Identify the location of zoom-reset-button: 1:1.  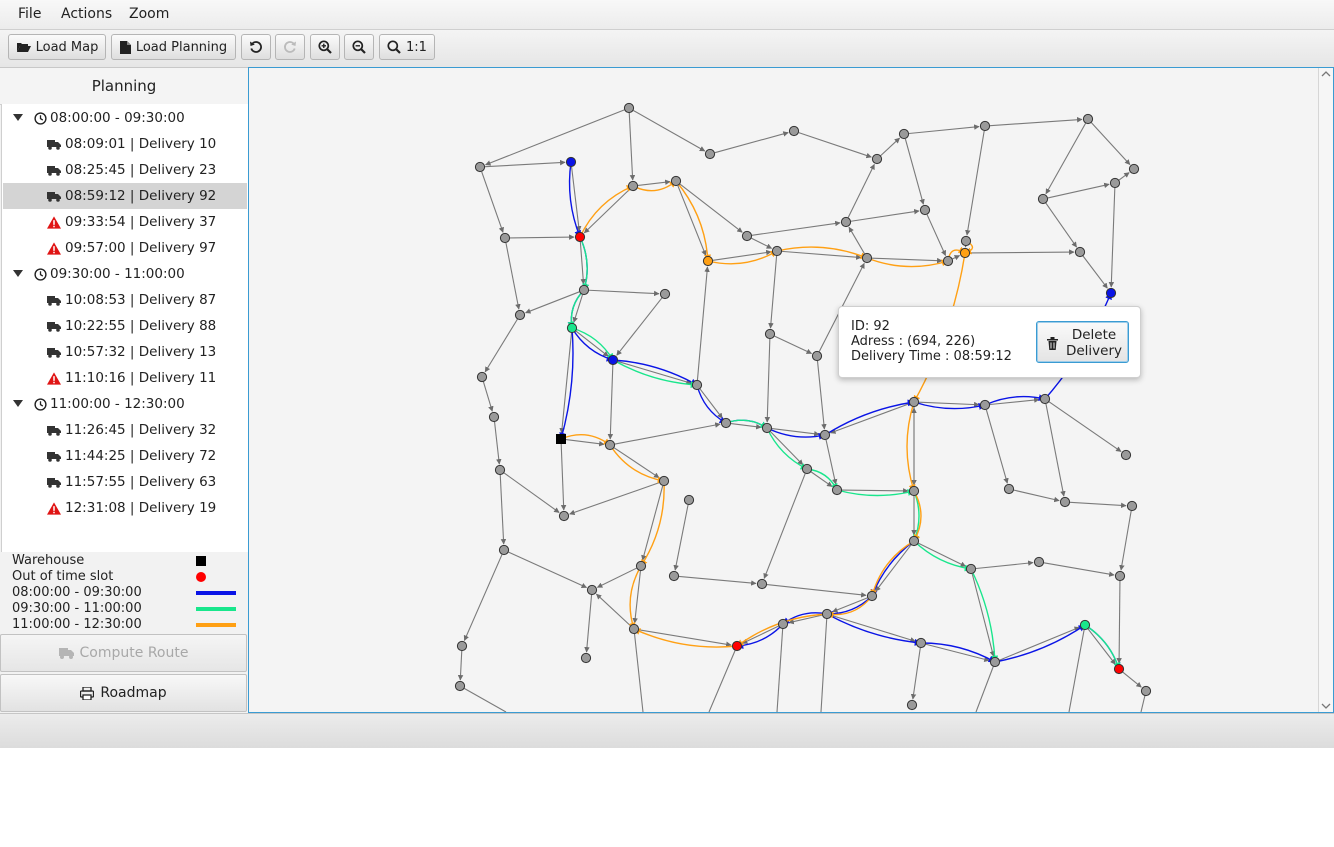
(407, 47).